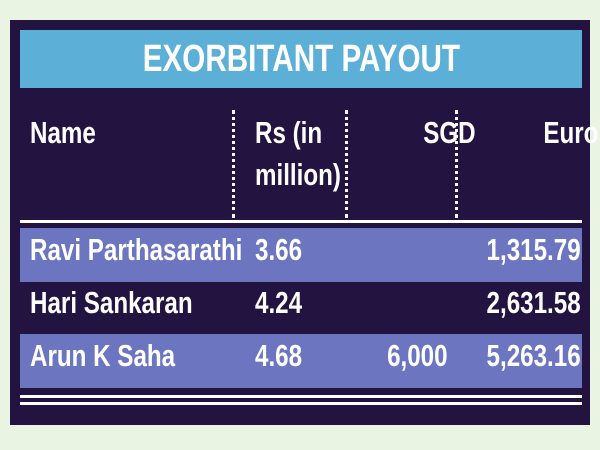 The width and height of the screenshot is (600, 450). What do you see at coordinates (417, 355) in the screenshot?
I see `cell: 6,000` at bounding box center [417, 355].